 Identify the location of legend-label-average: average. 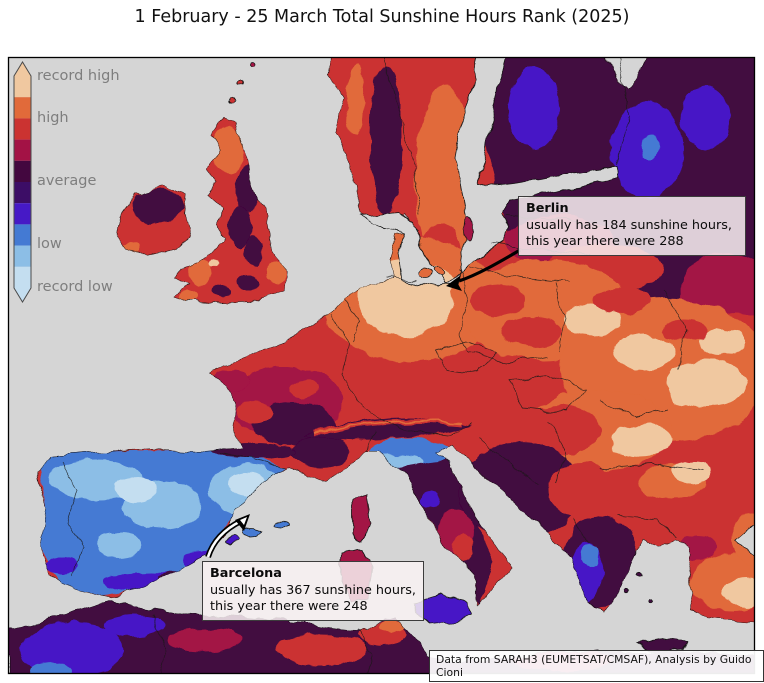
(67, 181).